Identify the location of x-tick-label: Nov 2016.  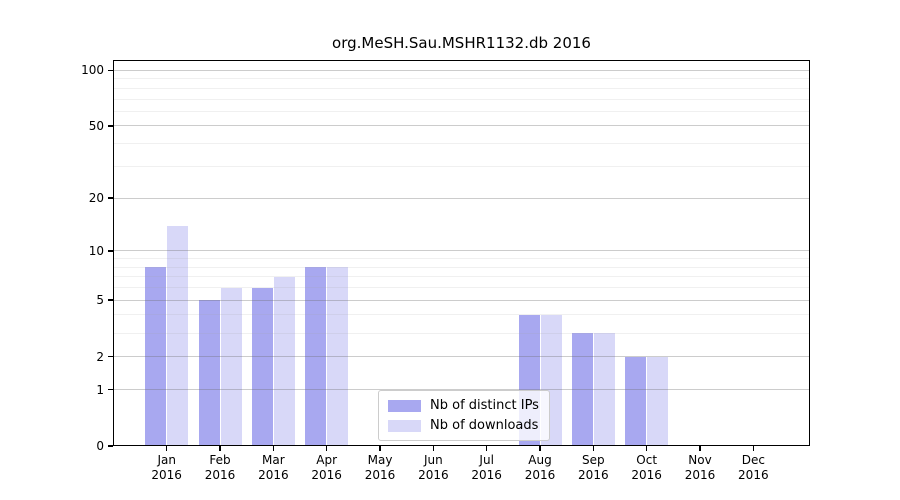
(700, 467).